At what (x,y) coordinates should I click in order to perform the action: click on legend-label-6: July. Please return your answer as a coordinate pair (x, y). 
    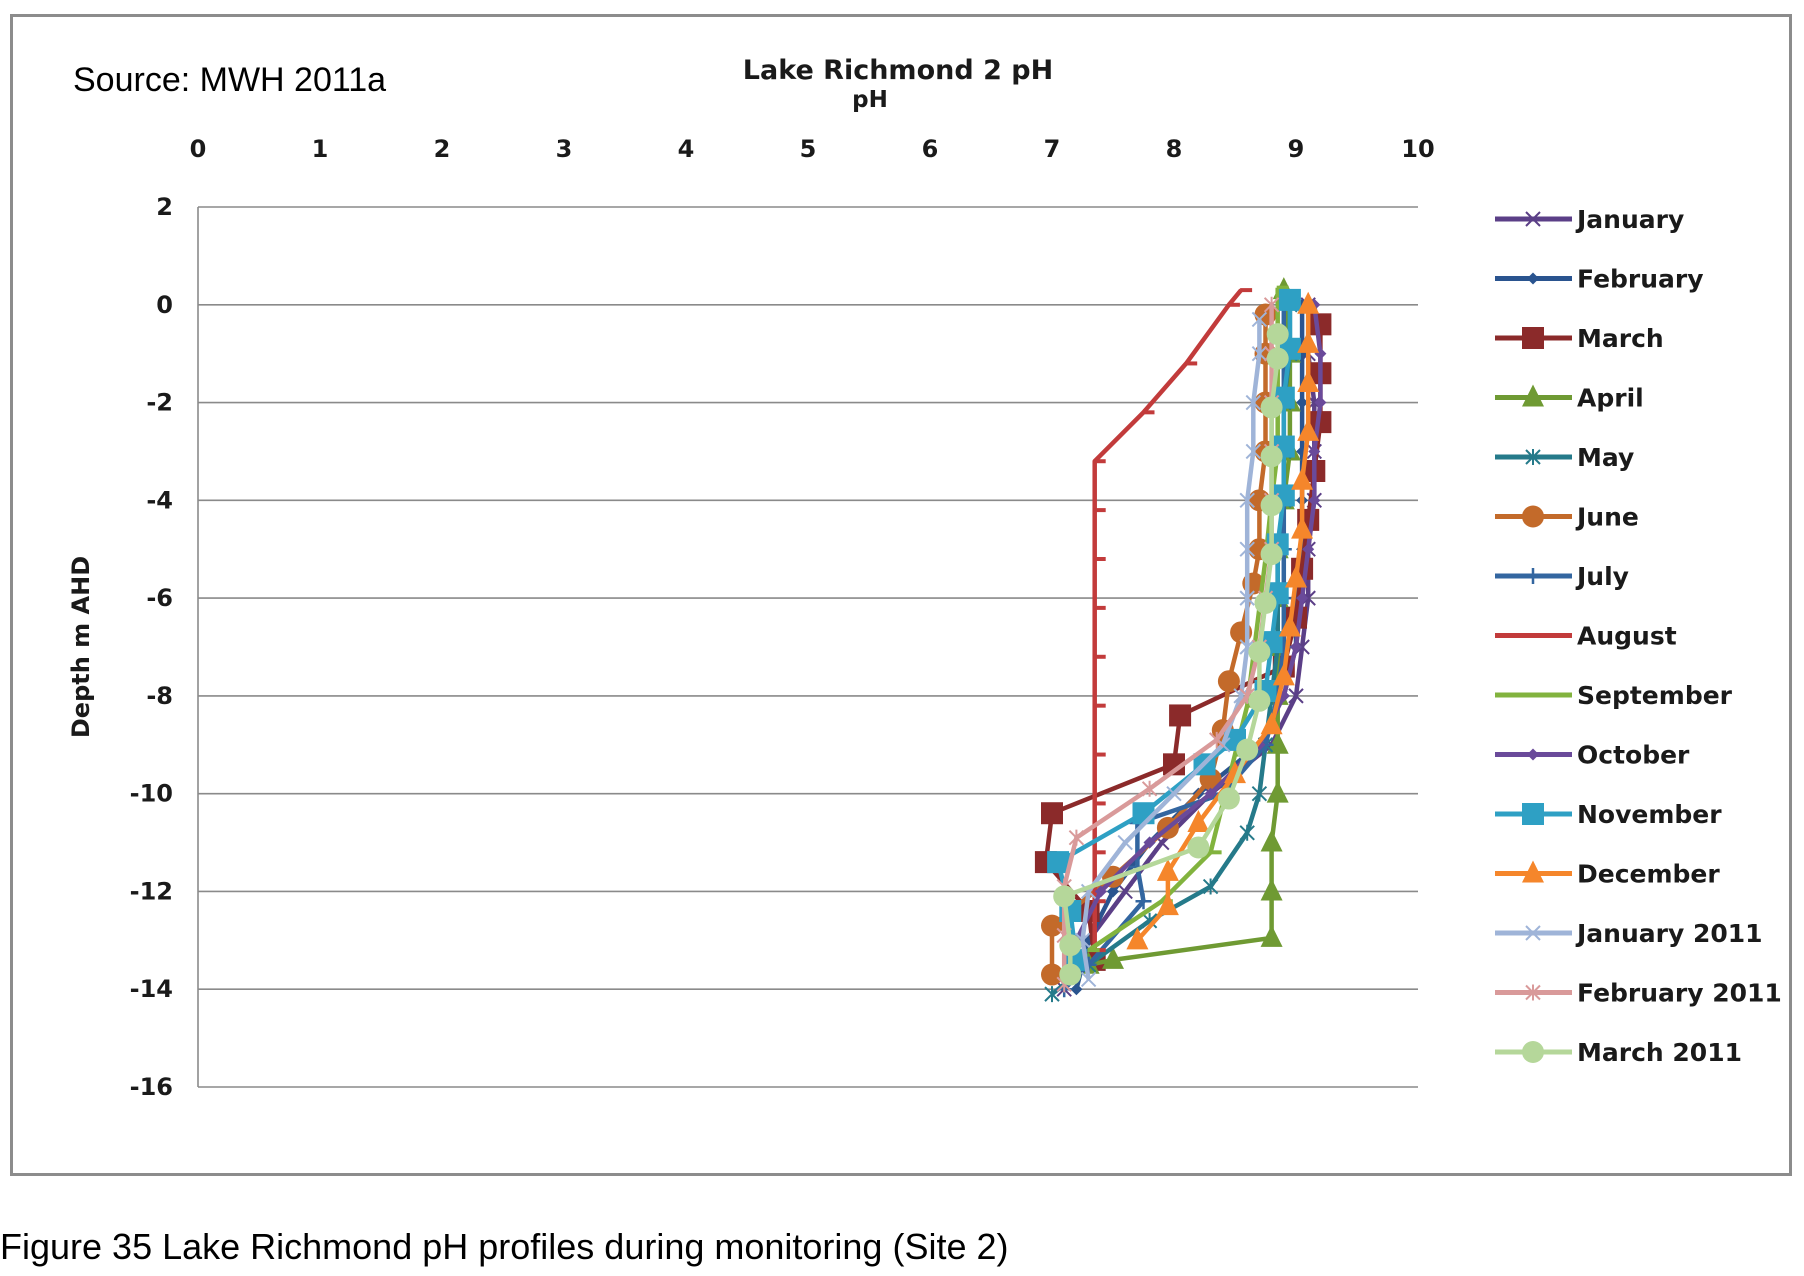
    Looking at the image, I should click on (1602, 576).